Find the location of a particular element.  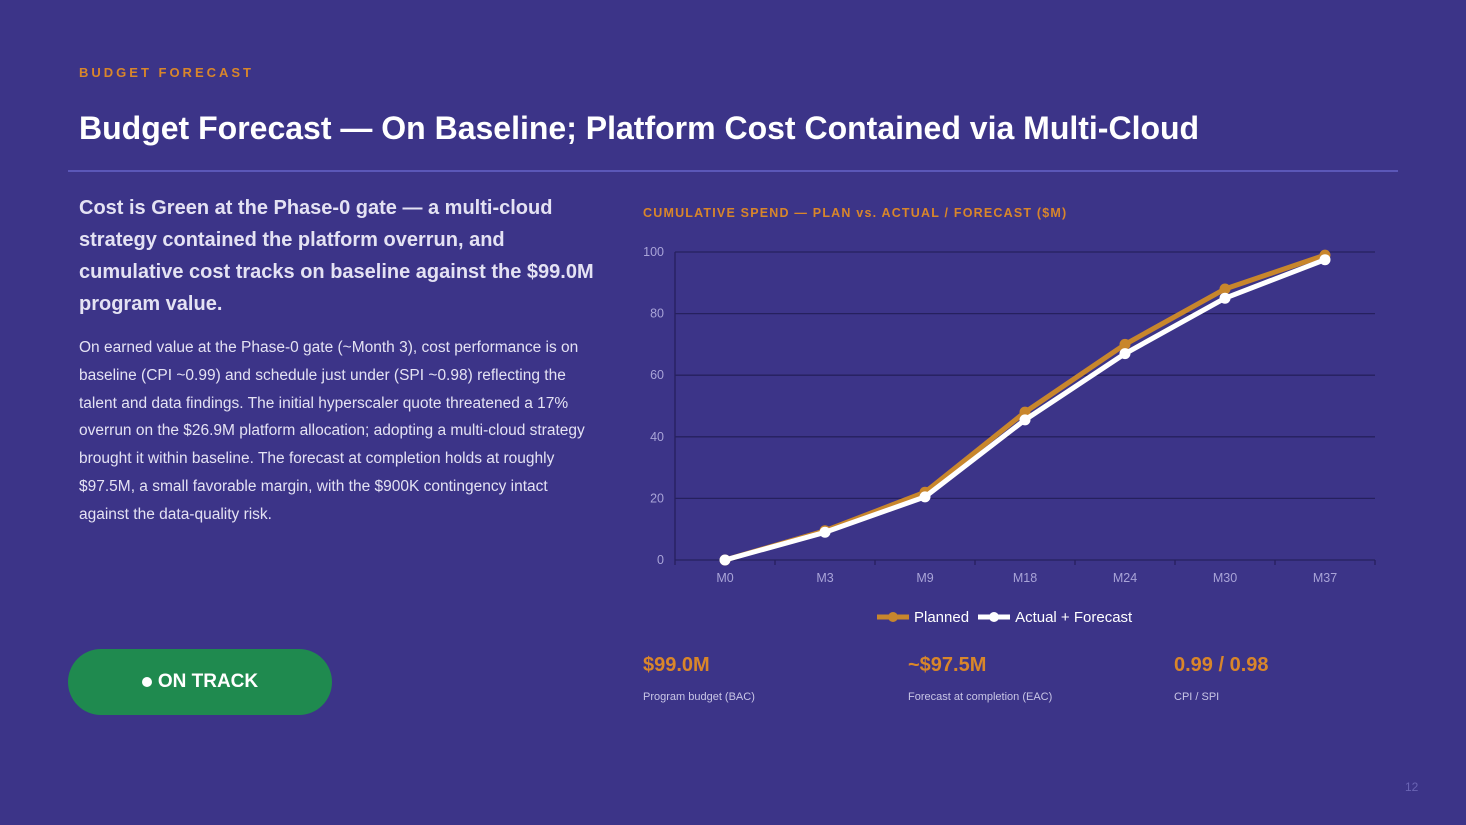

data-point-actual-forecast-m3 is located at coordinates (825, 532).